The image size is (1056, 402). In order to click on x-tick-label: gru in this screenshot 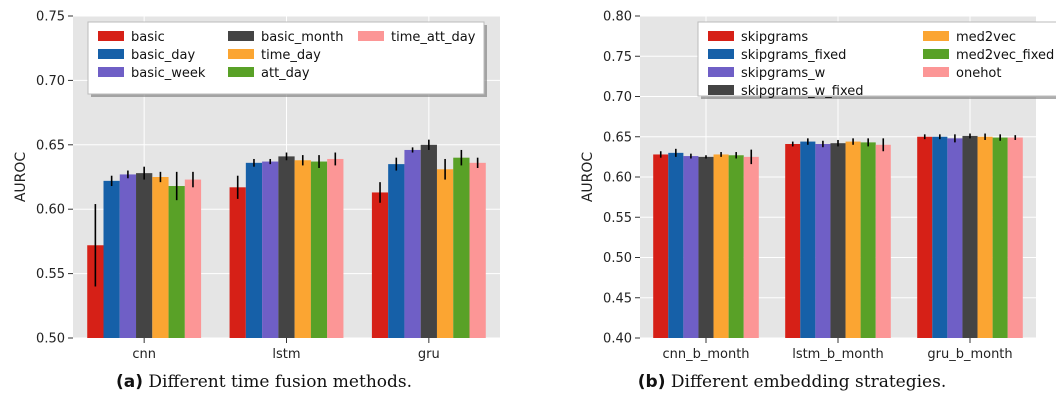, I will do `click(429, 354)`.